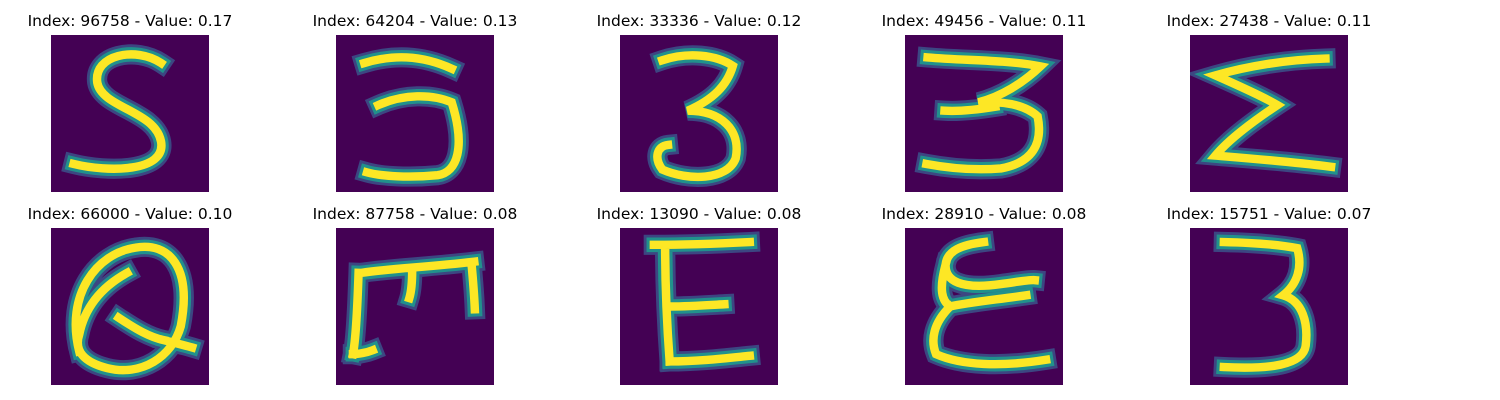 This screenshot has height=400, width=1500. I want to click on image-tile: Index: 15751 - Value: 0.07, so click(1269, 295).